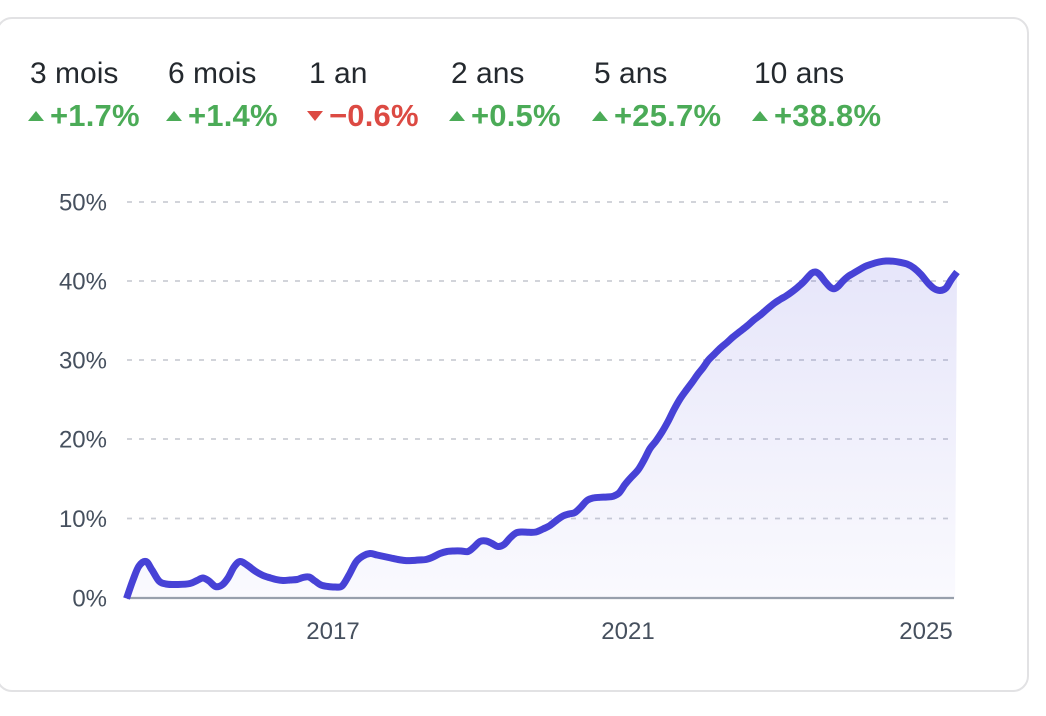  I want to click on svg-text: 2017, so click(332, 631).